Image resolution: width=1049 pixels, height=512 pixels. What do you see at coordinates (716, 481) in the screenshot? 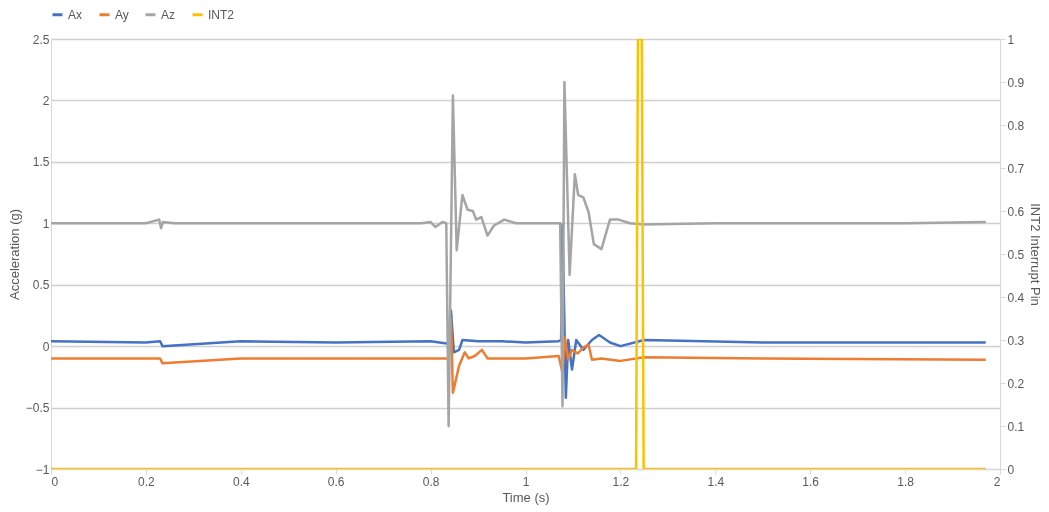
I see `x-tick-label: 1.4` at bounding box center [716, 481].